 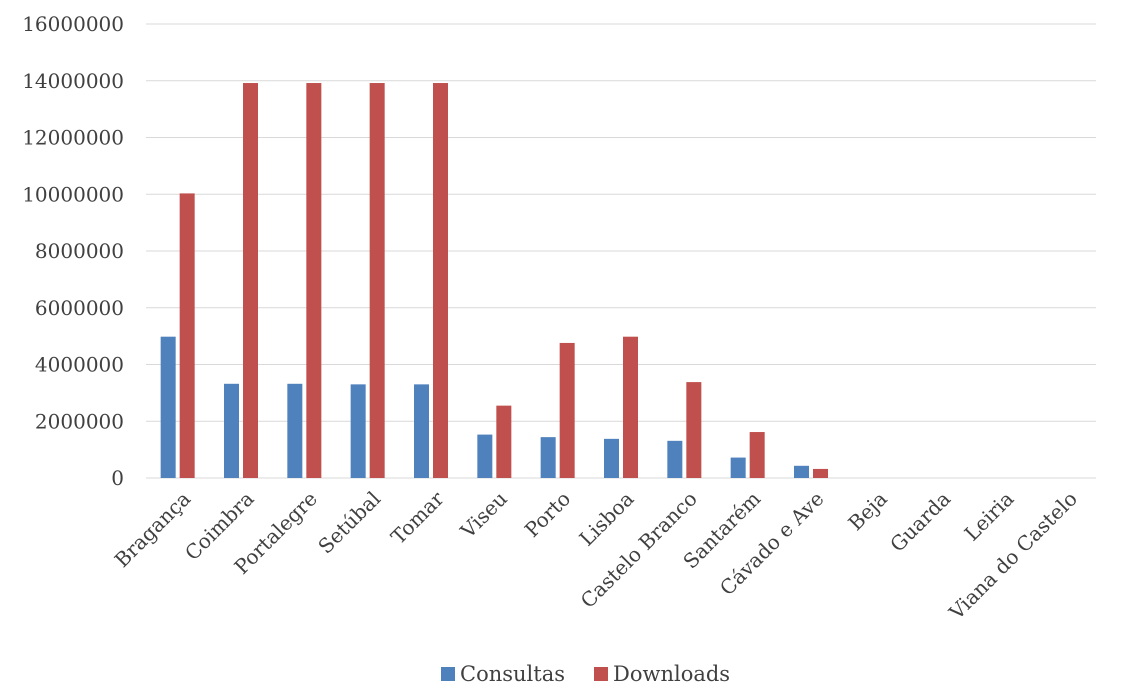 I want to click on x-tick-label: Lisboa, so click(x=606, y=519).